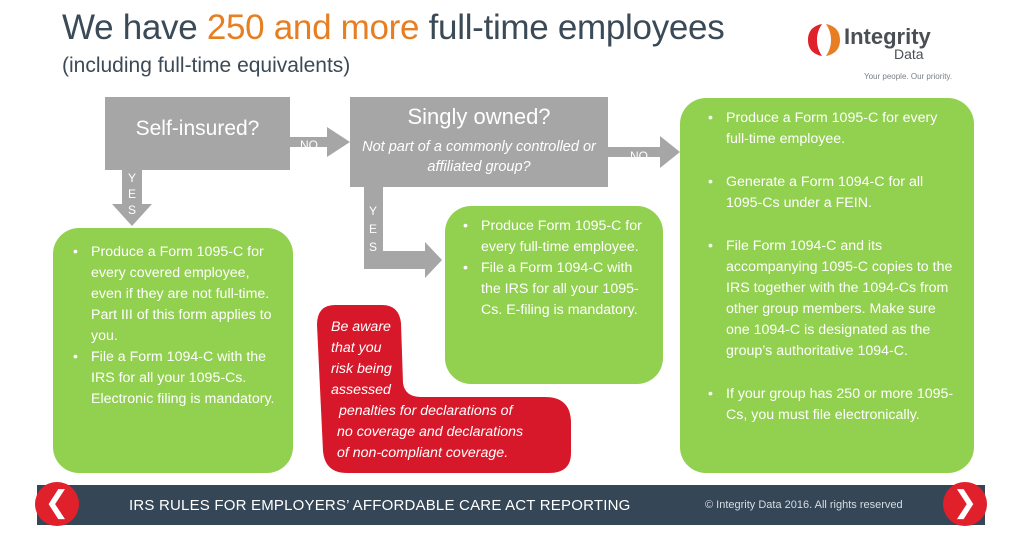  I want to click on warning-line: that you, so click(356, 348).